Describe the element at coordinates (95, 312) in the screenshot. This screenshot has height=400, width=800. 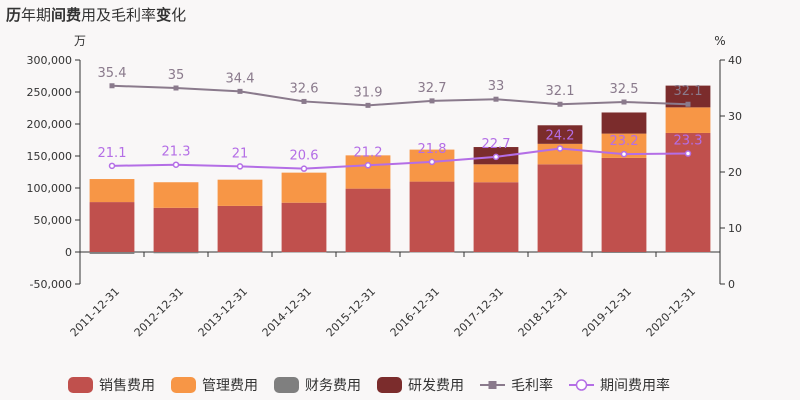
I see `x-tick-label: 2011-12-31` at that location.